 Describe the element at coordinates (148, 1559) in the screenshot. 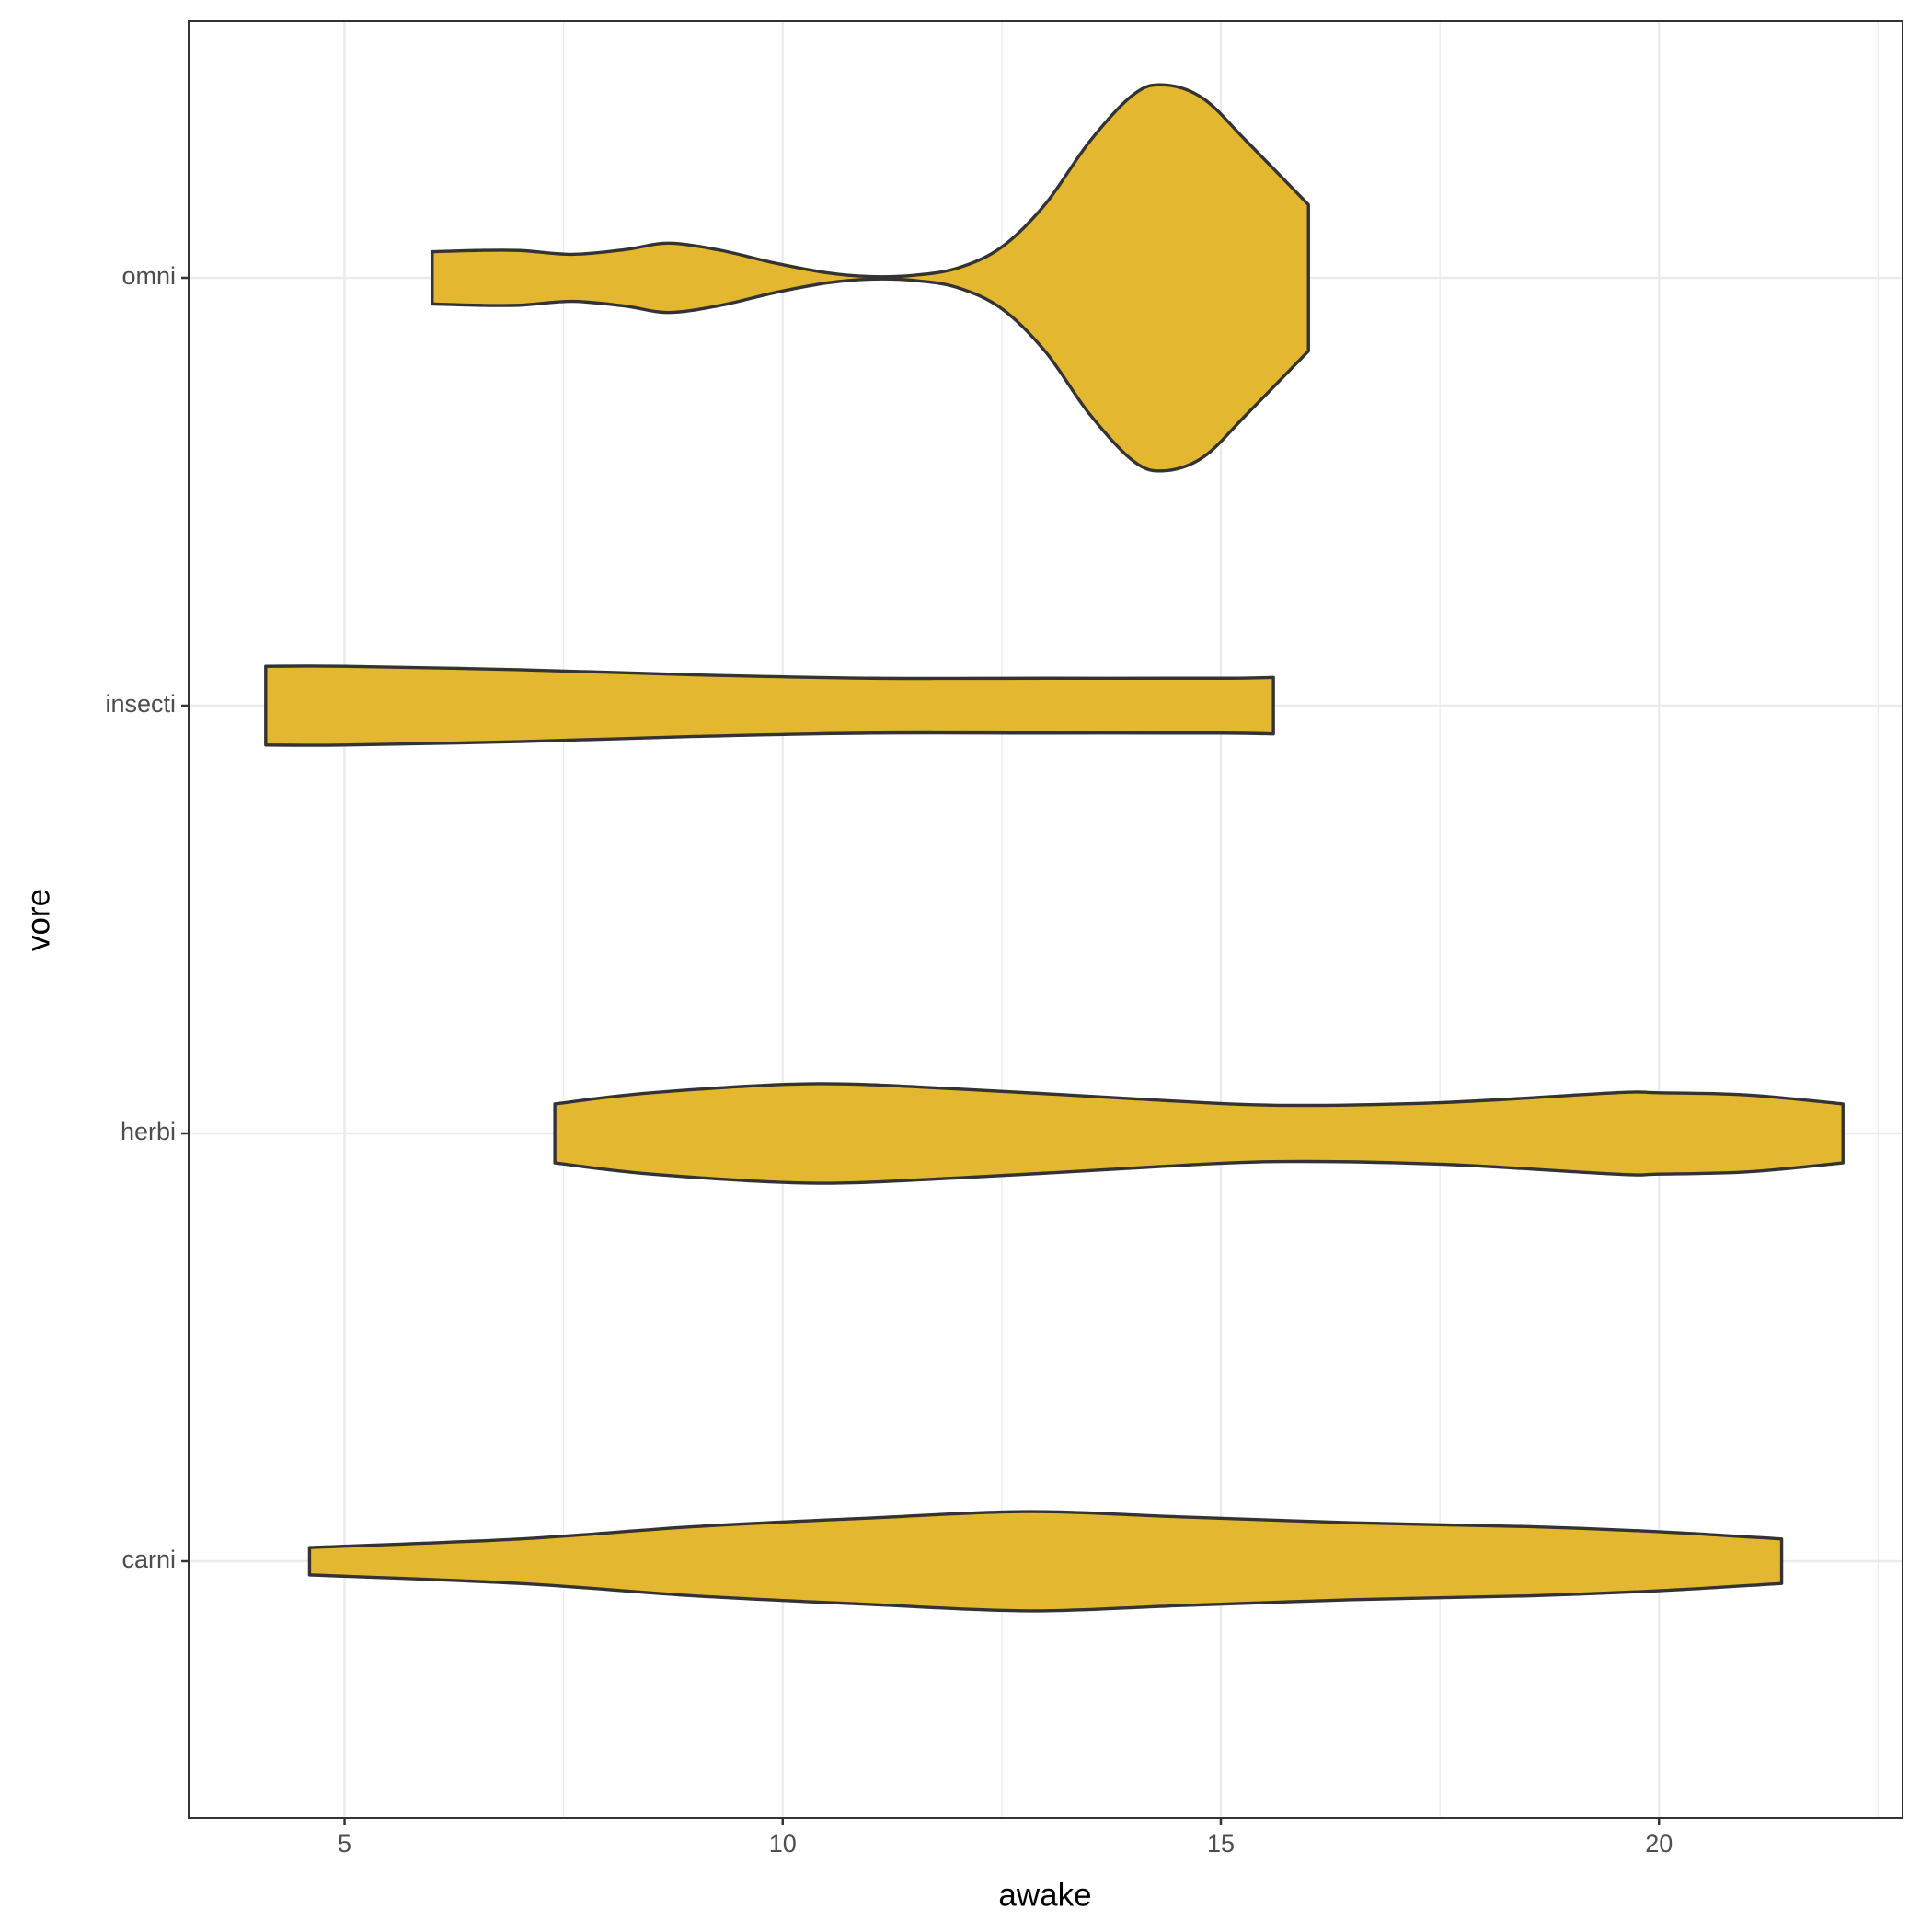

I see `y-tick-label: carni` at that location.